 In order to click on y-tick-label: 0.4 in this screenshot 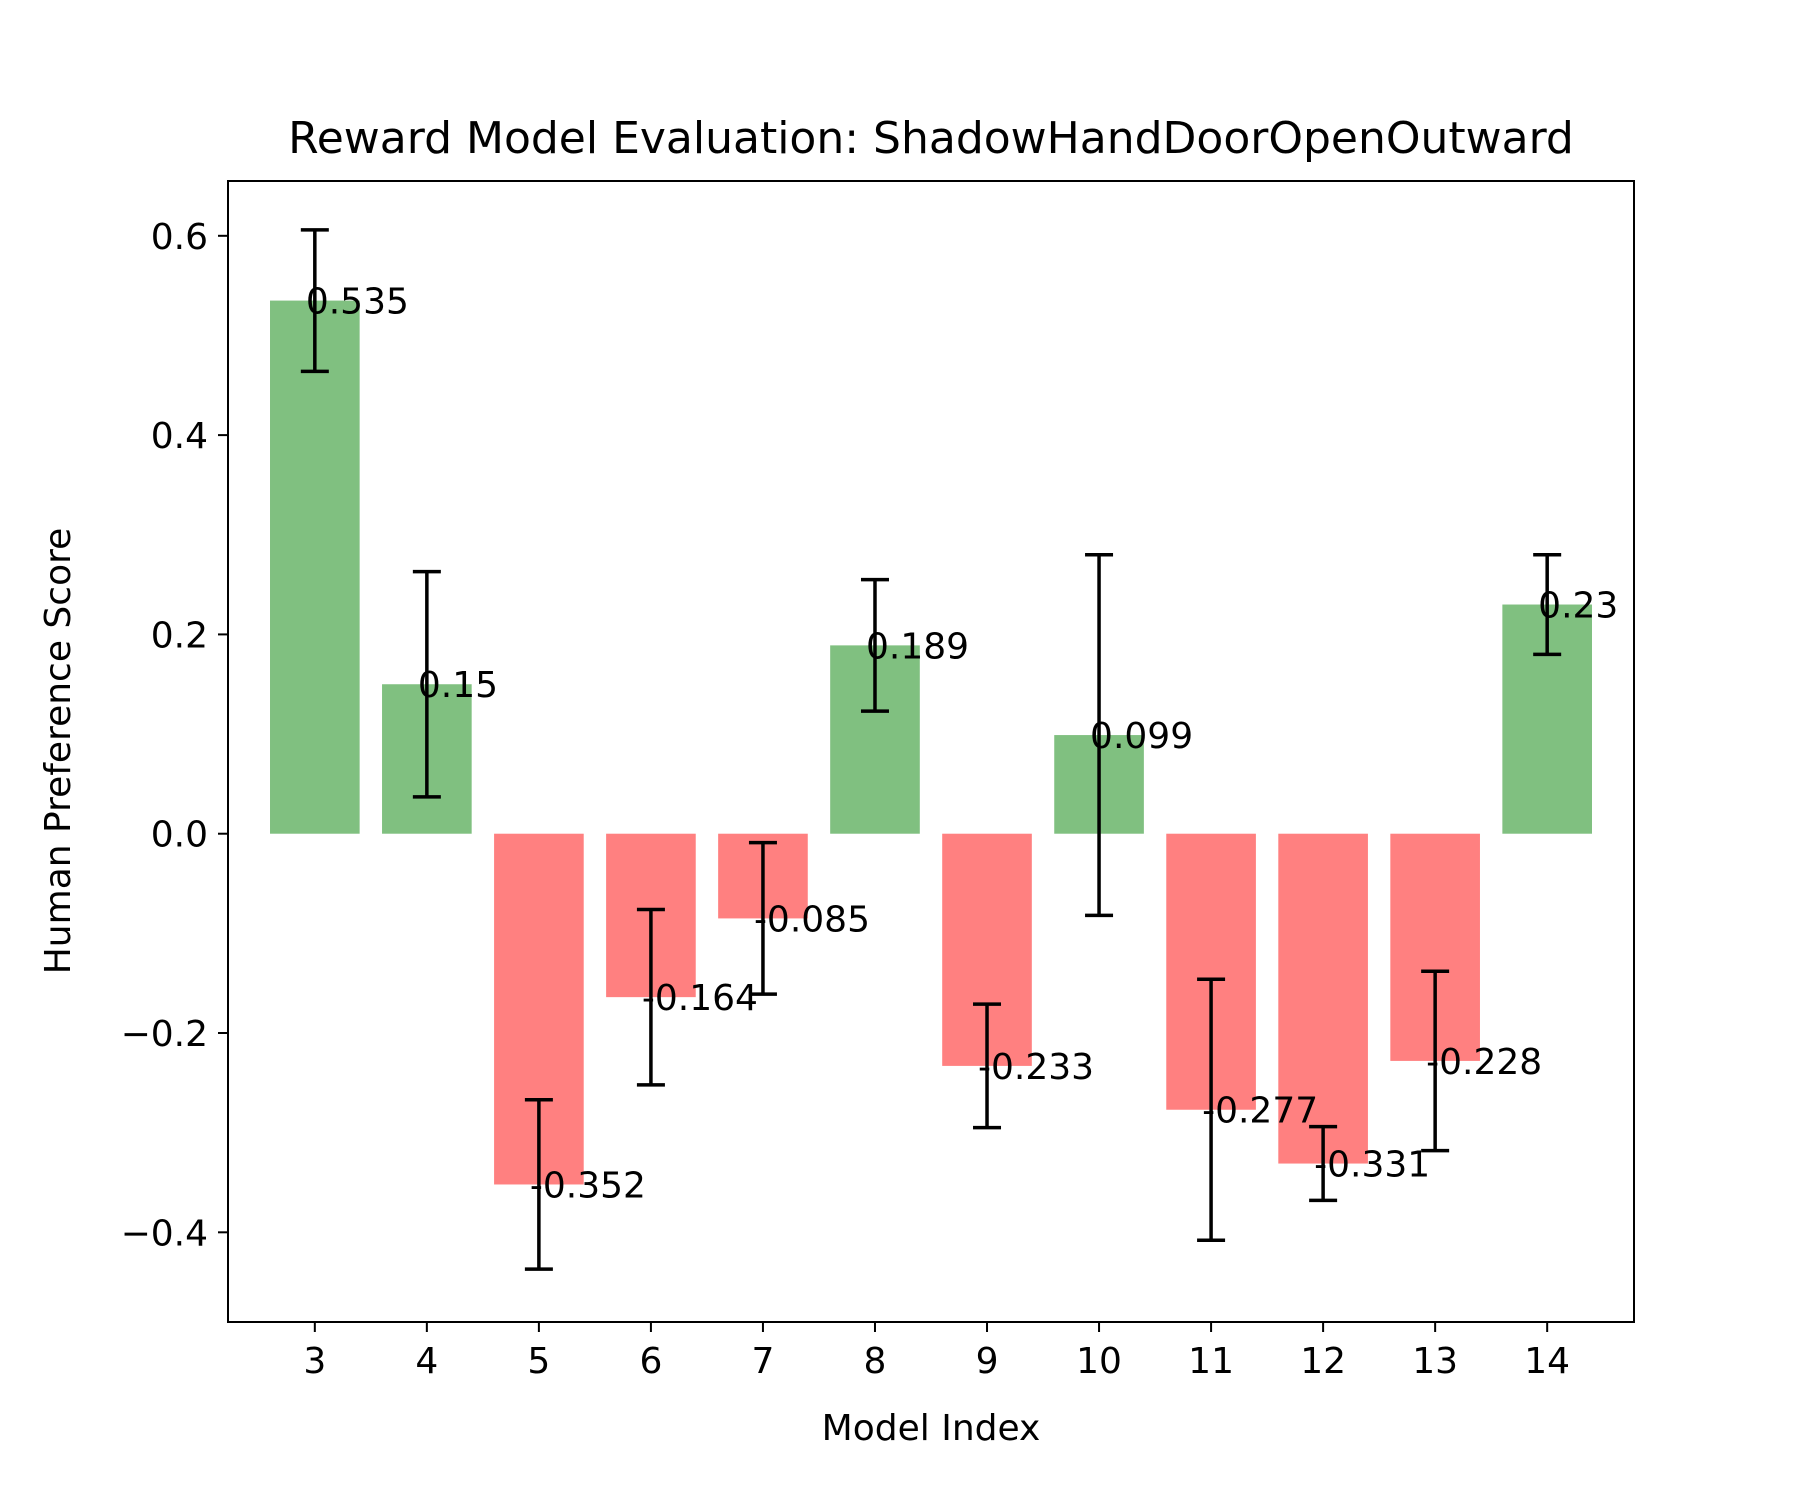, I will do `click(179, 436)`.